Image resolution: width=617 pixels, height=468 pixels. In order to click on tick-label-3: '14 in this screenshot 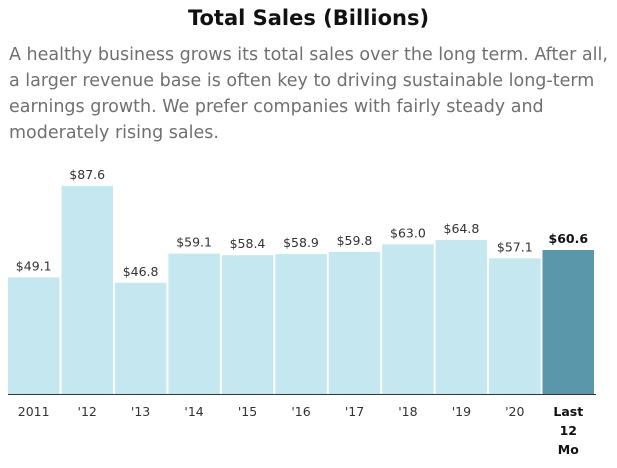, I will do `click(193, 411)`.